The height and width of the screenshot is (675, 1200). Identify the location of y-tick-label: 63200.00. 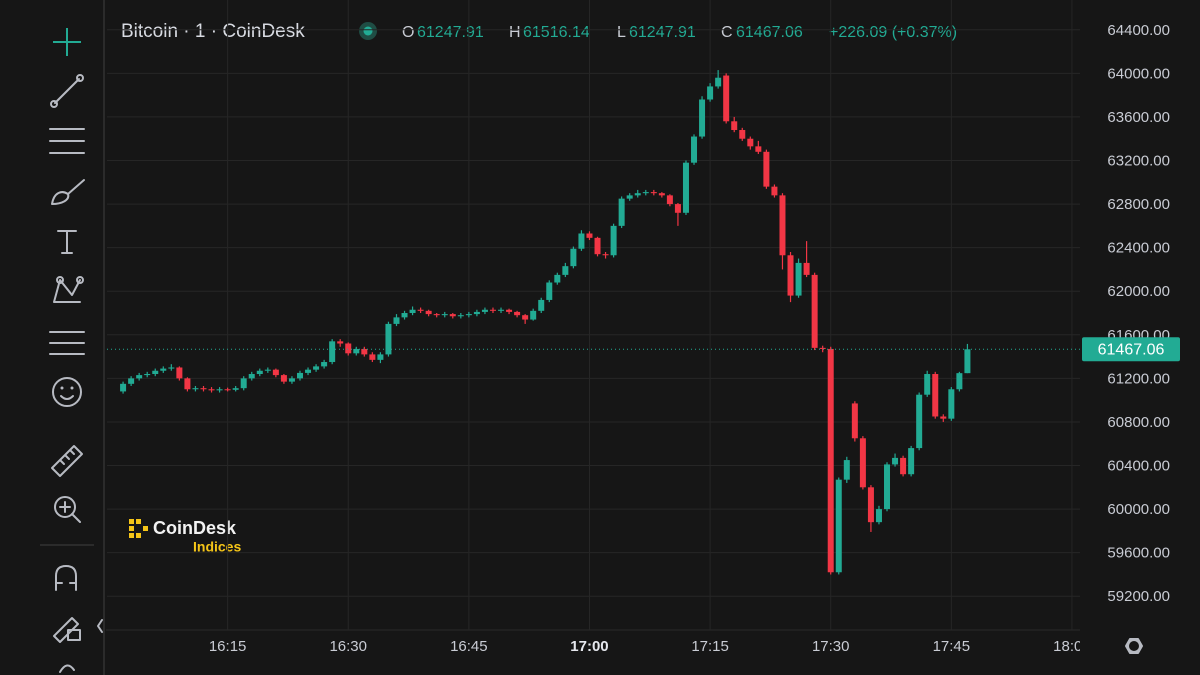
(1138, 160).